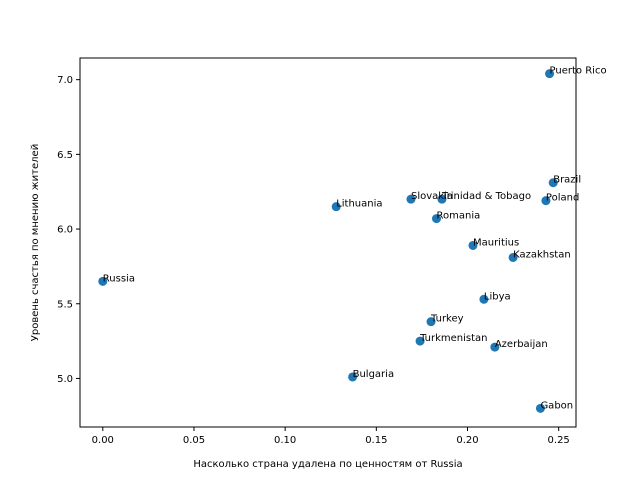  Describe the element at coordinates (562, 198) in the screenshot. I see `point-label: Poland` at that location.